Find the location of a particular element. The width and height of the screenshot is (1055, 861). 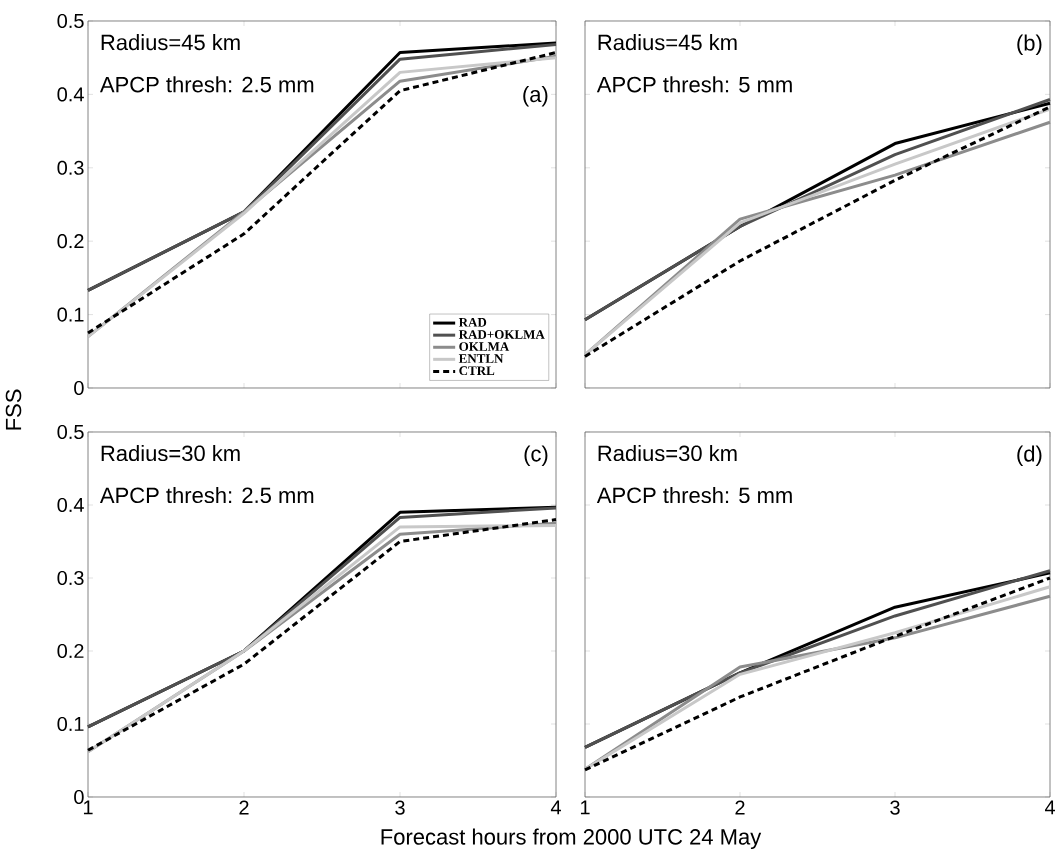

legend-label: OKLMA is located at coordinates (484, 346).